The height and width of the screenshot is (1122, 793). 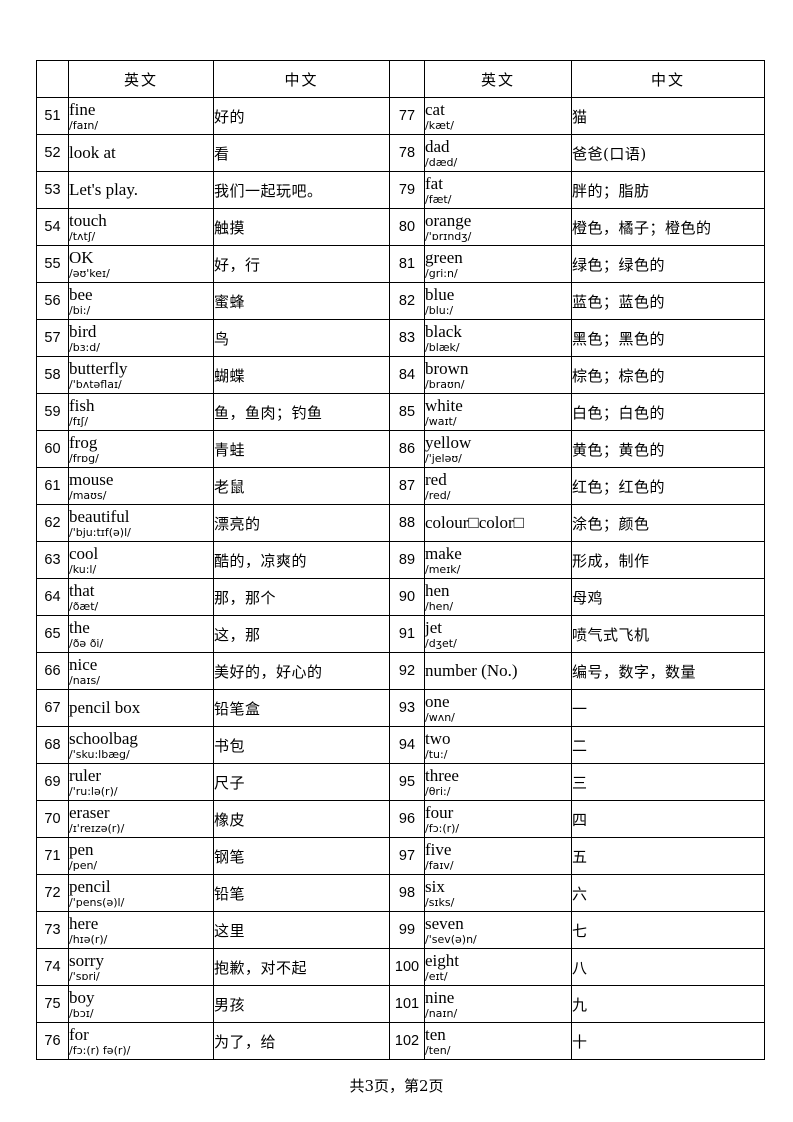 I want to click on phonetic-transcription: /red/, so click(x=438, y=495).